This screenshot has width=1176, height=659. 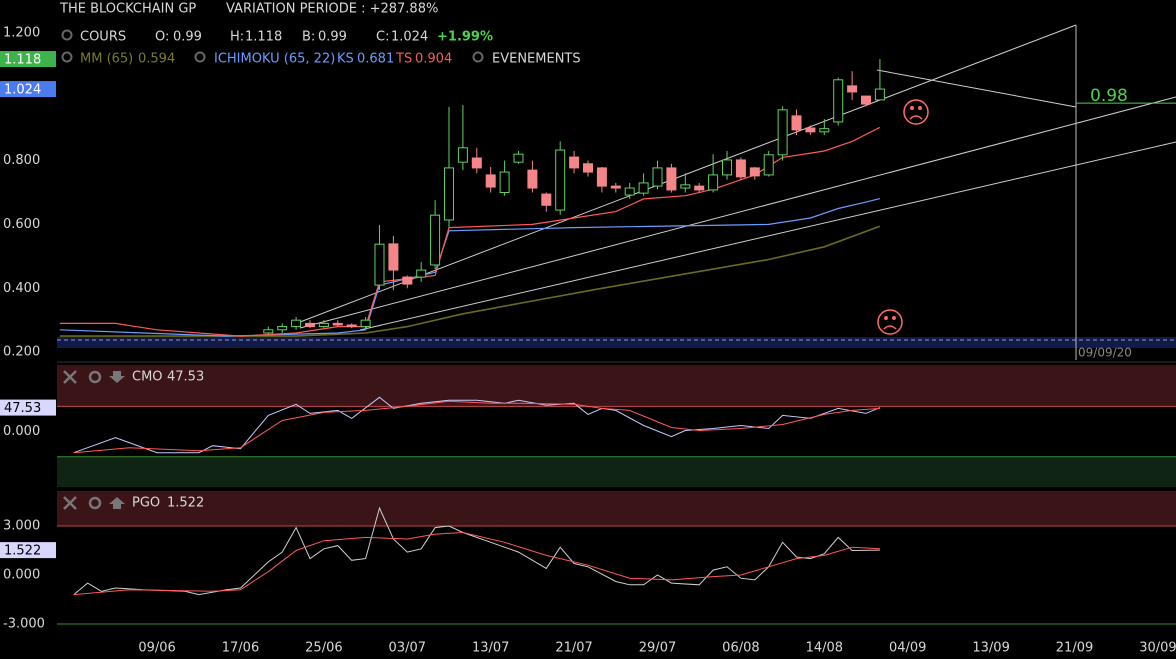 I want to click on y-tick-label: 0.000, so click(x=21, y=574).